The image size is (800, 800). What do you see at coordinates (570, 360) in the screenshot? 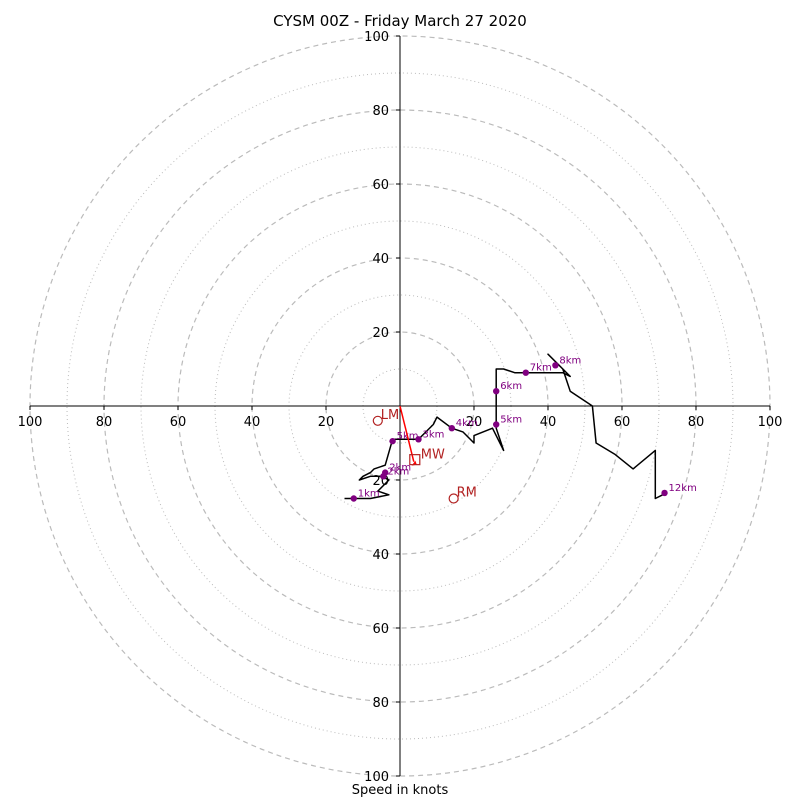
I see `height-marker-label: 8km` at bounding box center [570, 360].